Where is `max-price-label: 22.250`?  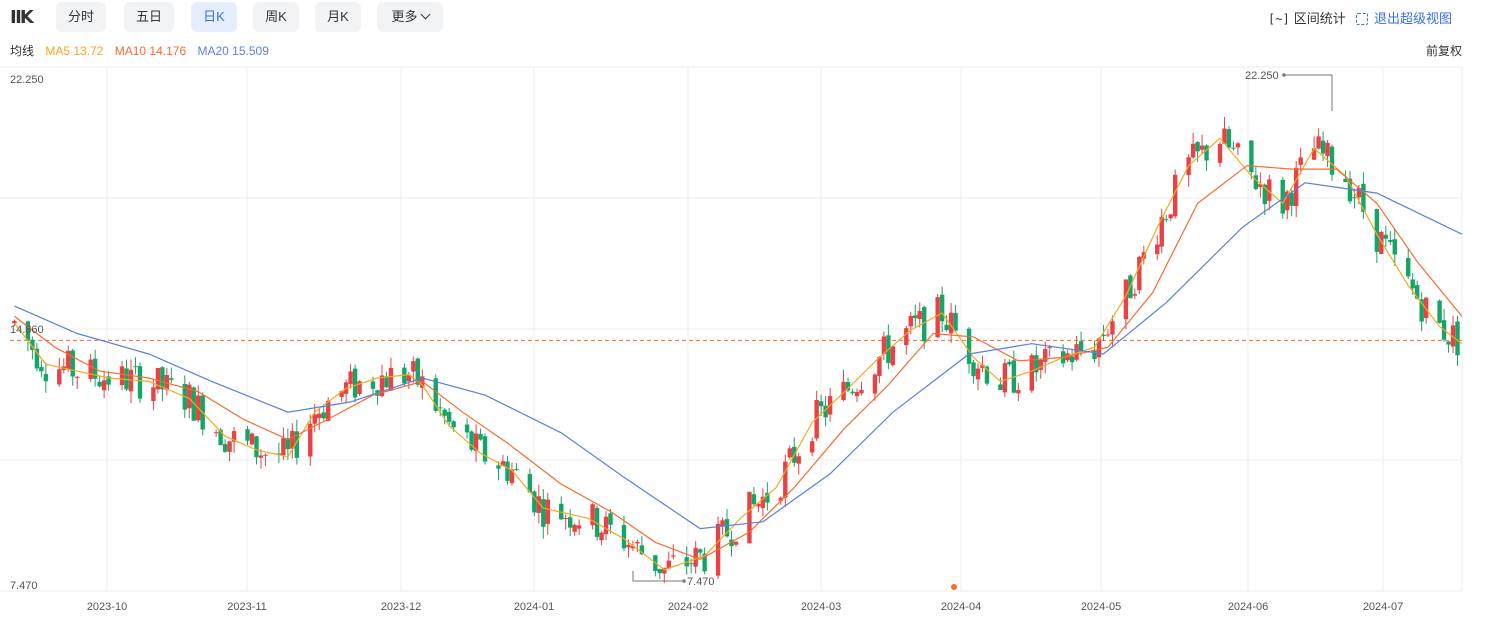 max-price-label: 22.250 is located at coordinates (1262, 76).